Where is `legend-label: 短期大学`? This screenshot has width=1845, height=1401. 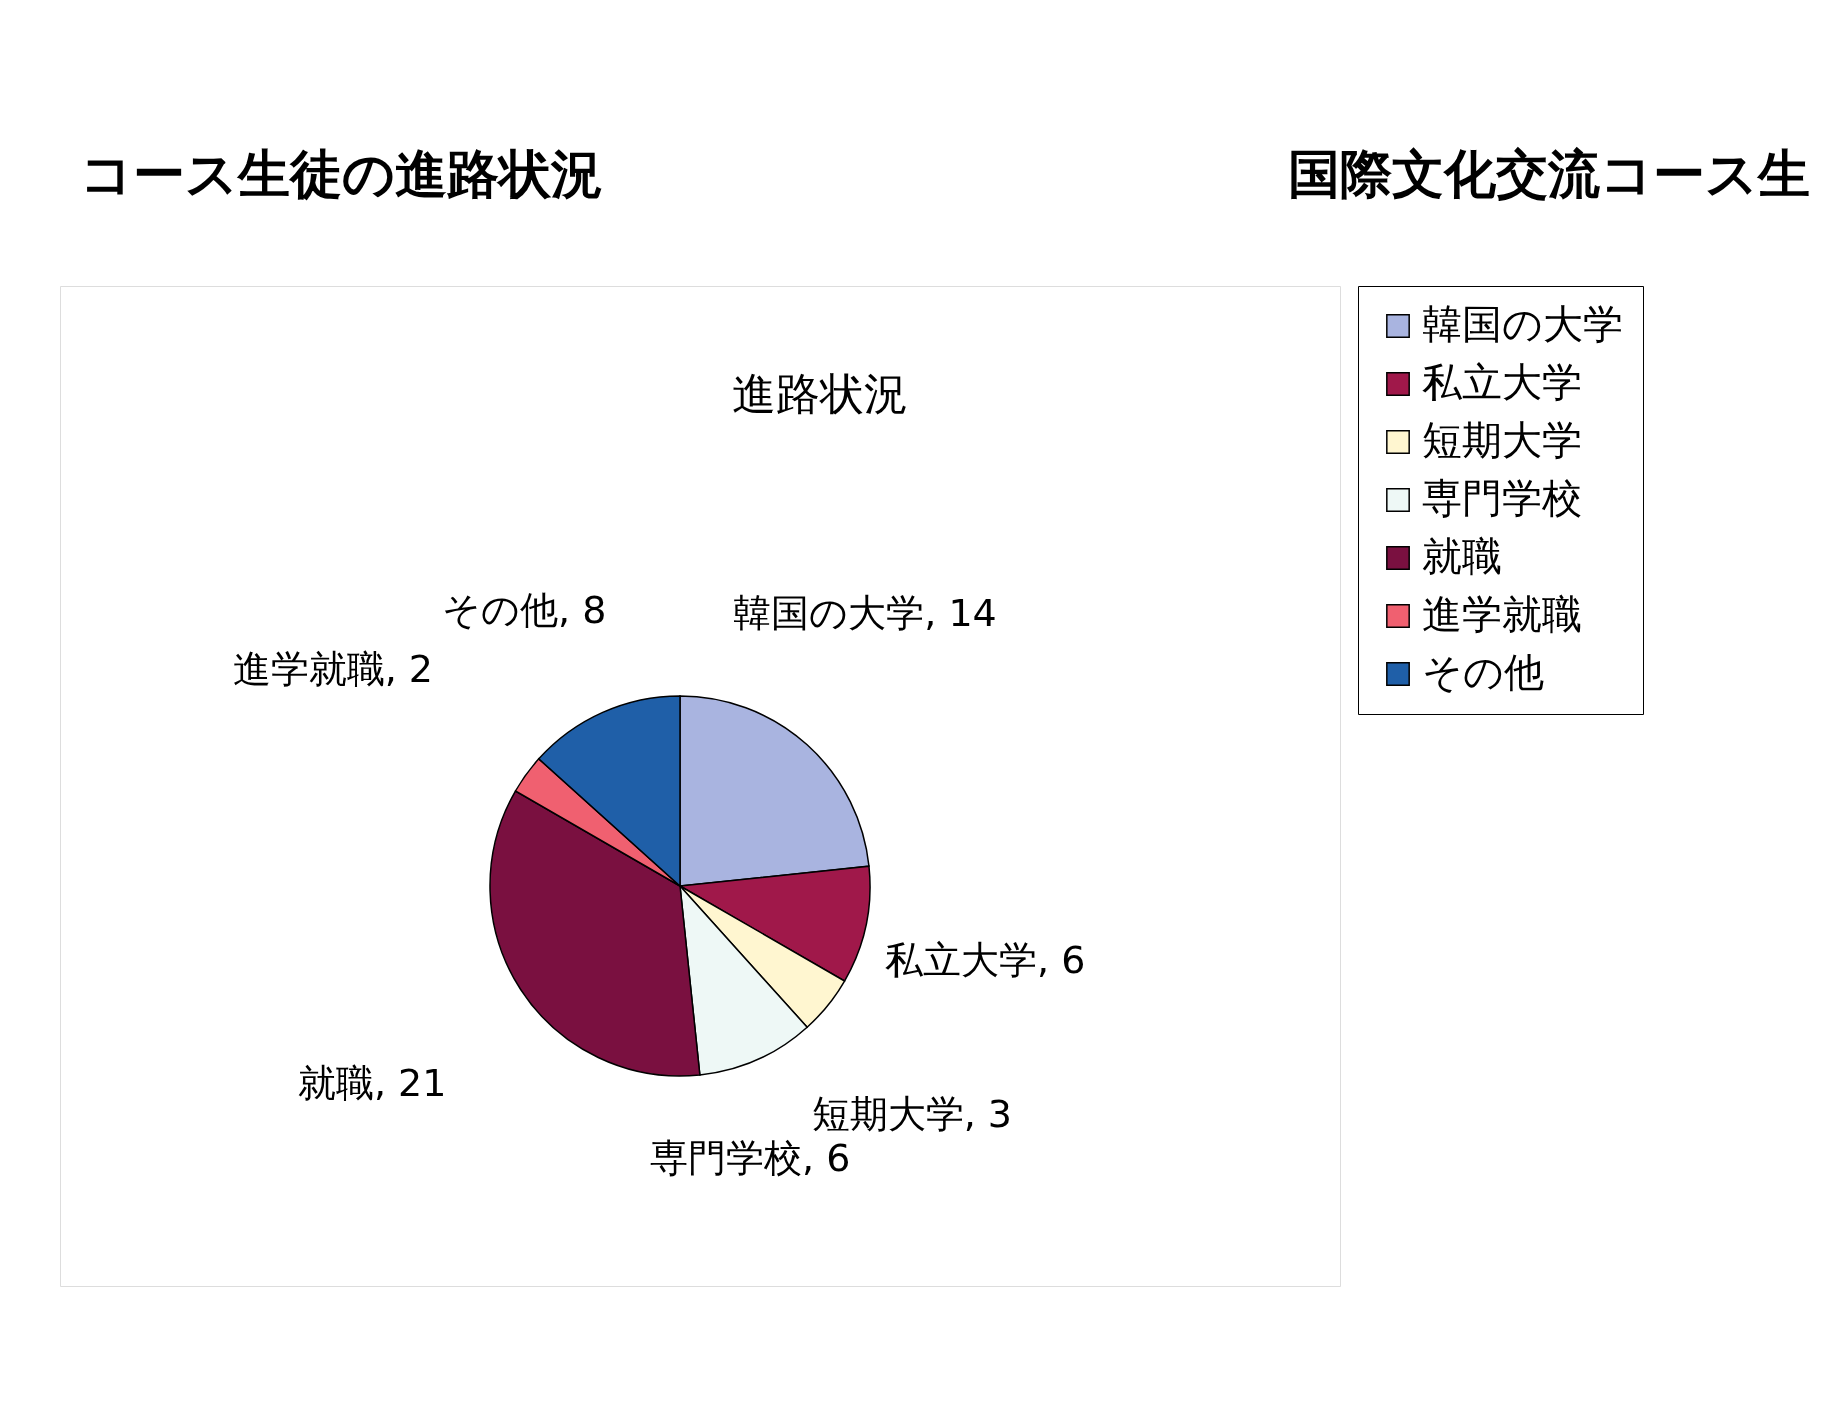
legend-label: 短期大学 is located at coordinates (1502, 440).